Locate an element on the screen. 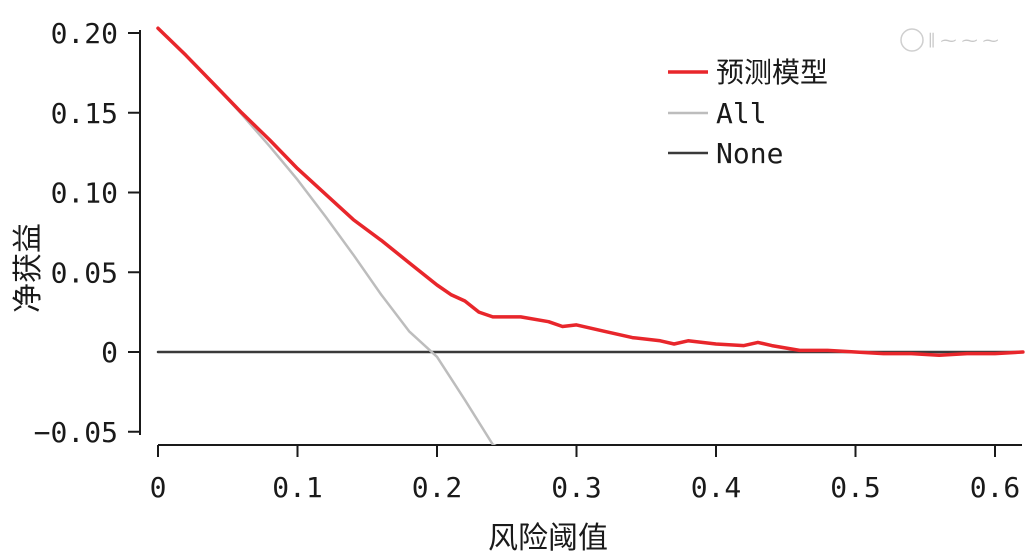 The height and width of the screenshot is (558, 1033). x-tick-label: 0.3 is located at coordinates (576, 487).